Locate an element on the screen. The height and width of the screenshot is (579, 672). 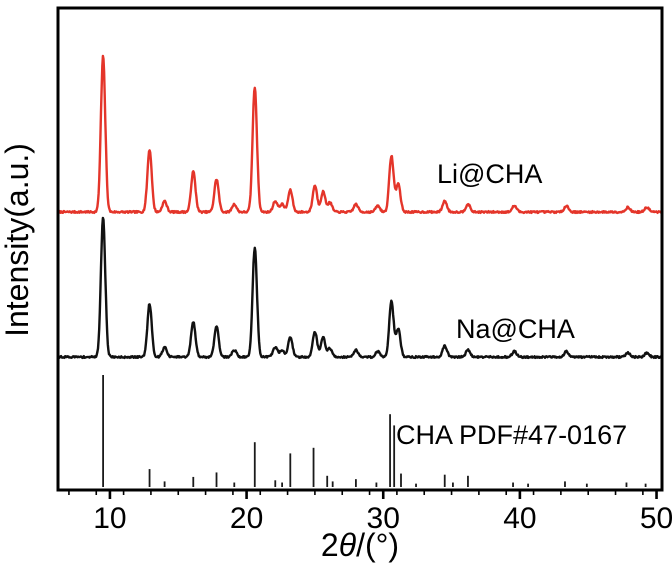
x-tick-label: 50 is located at coordinates (656, 518).